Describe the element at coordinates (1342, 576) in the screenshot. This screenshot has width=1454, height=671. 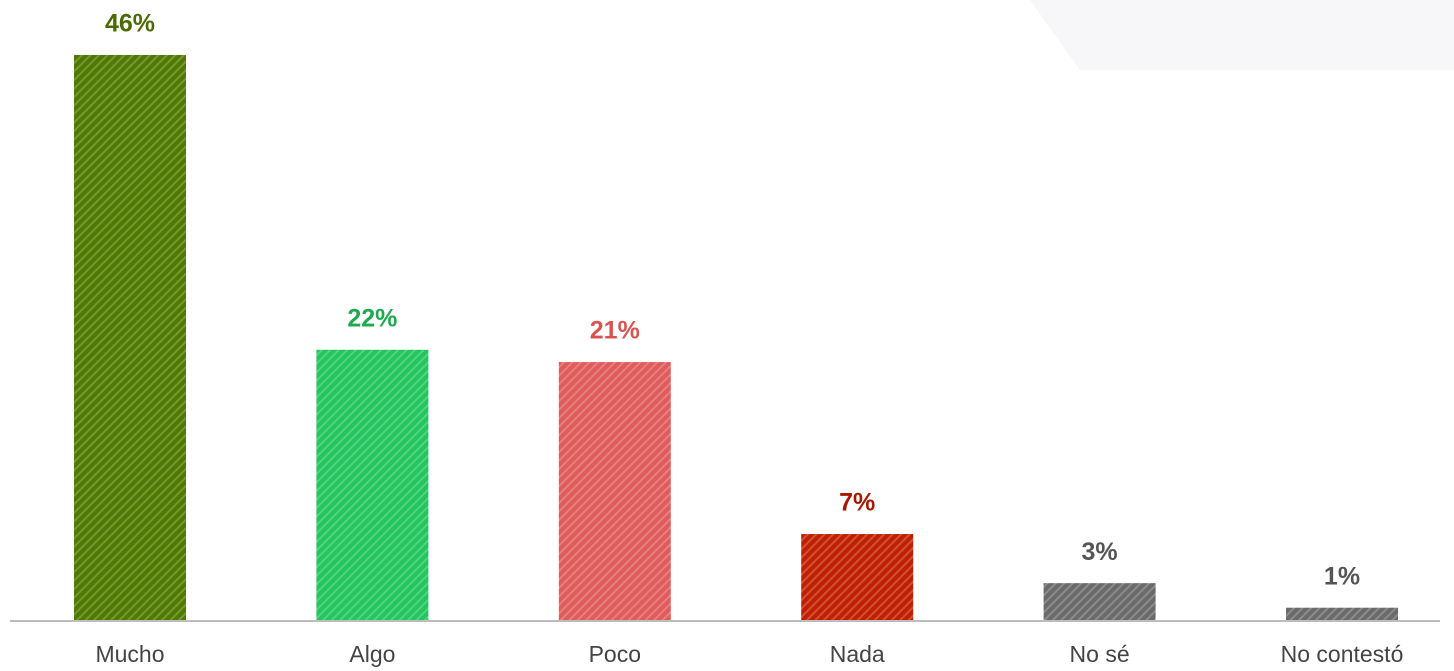
I see `value-label: 1%` at that location.